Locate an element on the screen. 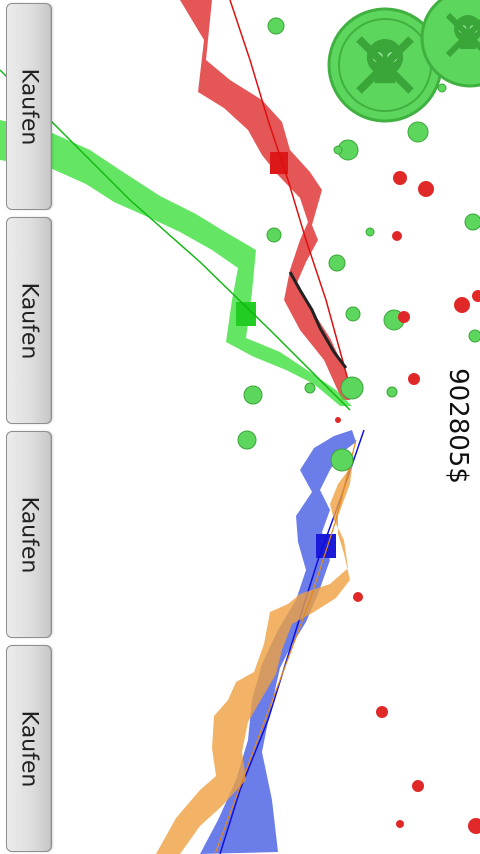  buy-button-4: Kaufen is located at coordinates (29, 748).